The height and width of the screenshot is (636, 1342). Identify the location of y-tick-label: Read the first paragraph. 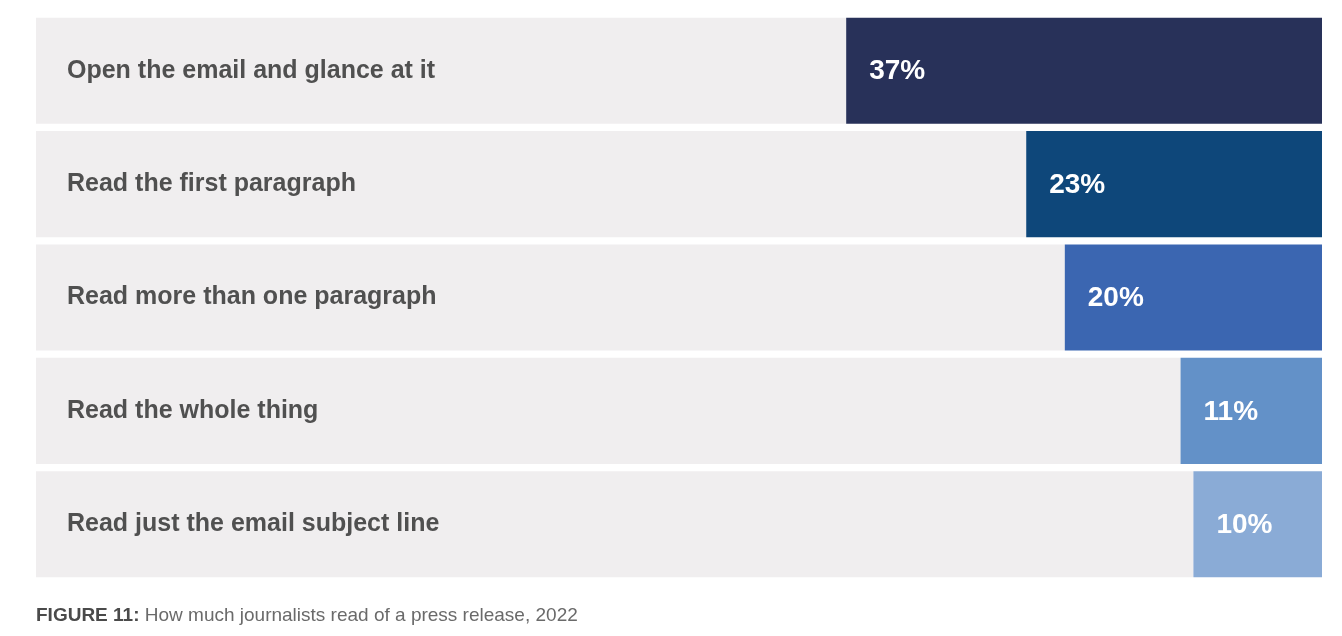
(211, 181).